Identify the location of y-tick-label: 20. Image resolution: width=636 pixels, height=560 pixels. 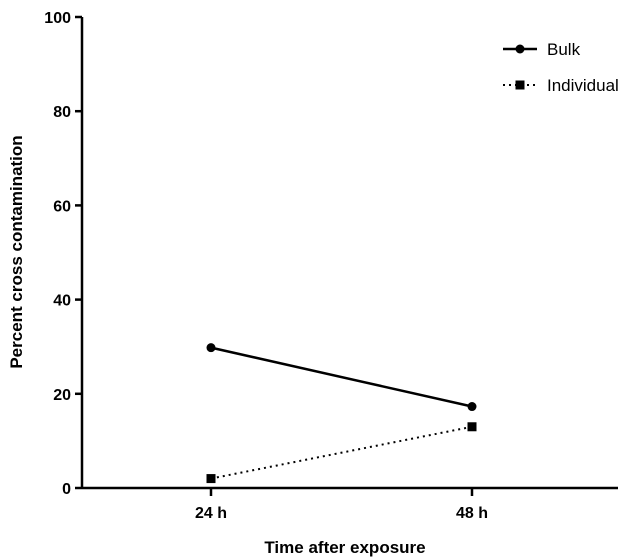
(62, 395).